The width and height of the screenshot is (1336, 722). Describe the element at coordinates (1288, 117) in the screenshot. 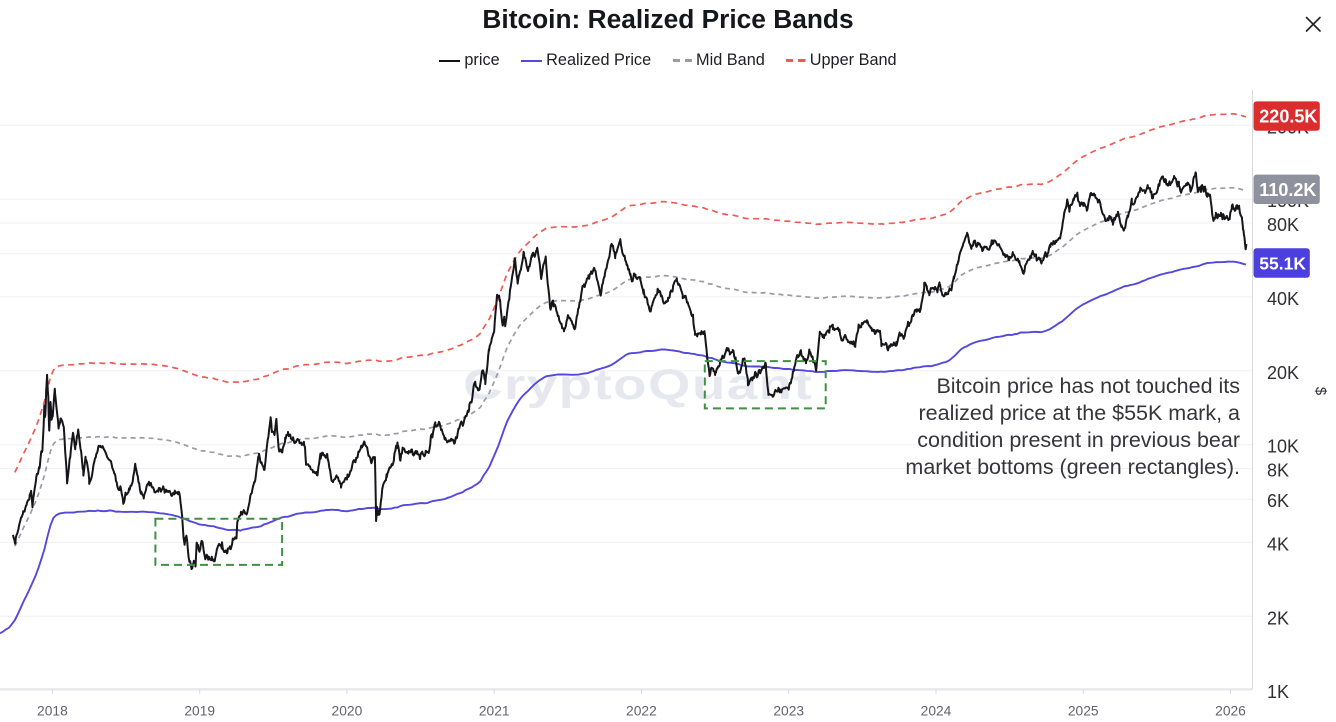

I see `svg-text: 220.5K` at that location.